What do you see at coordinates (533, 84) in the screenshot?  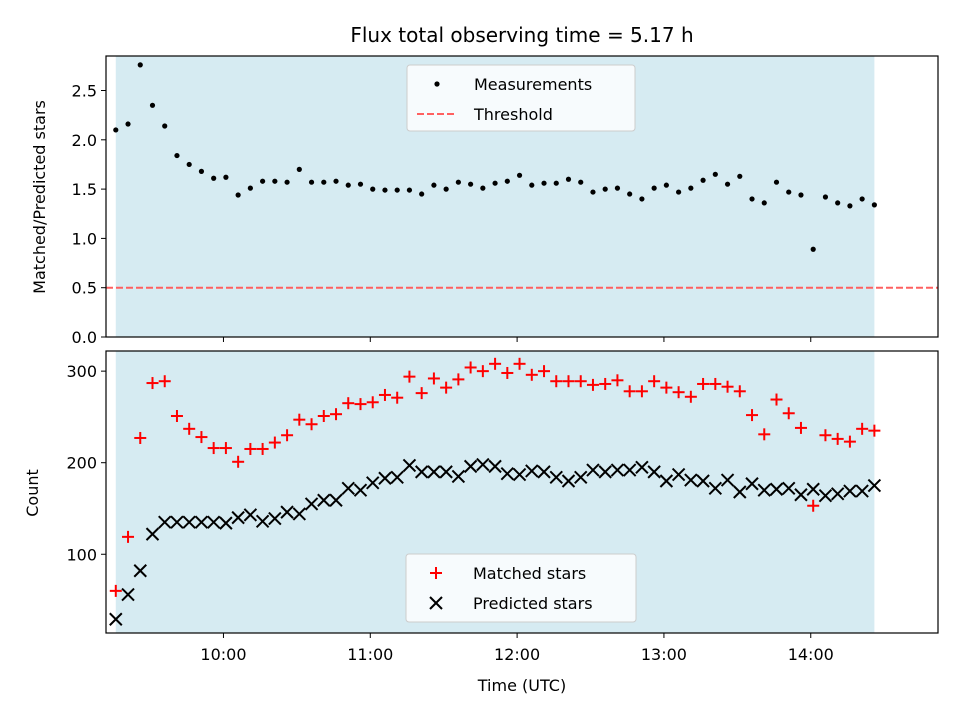 I see `legend-label-measurements: Measurements` at bounding box center [533, 84].